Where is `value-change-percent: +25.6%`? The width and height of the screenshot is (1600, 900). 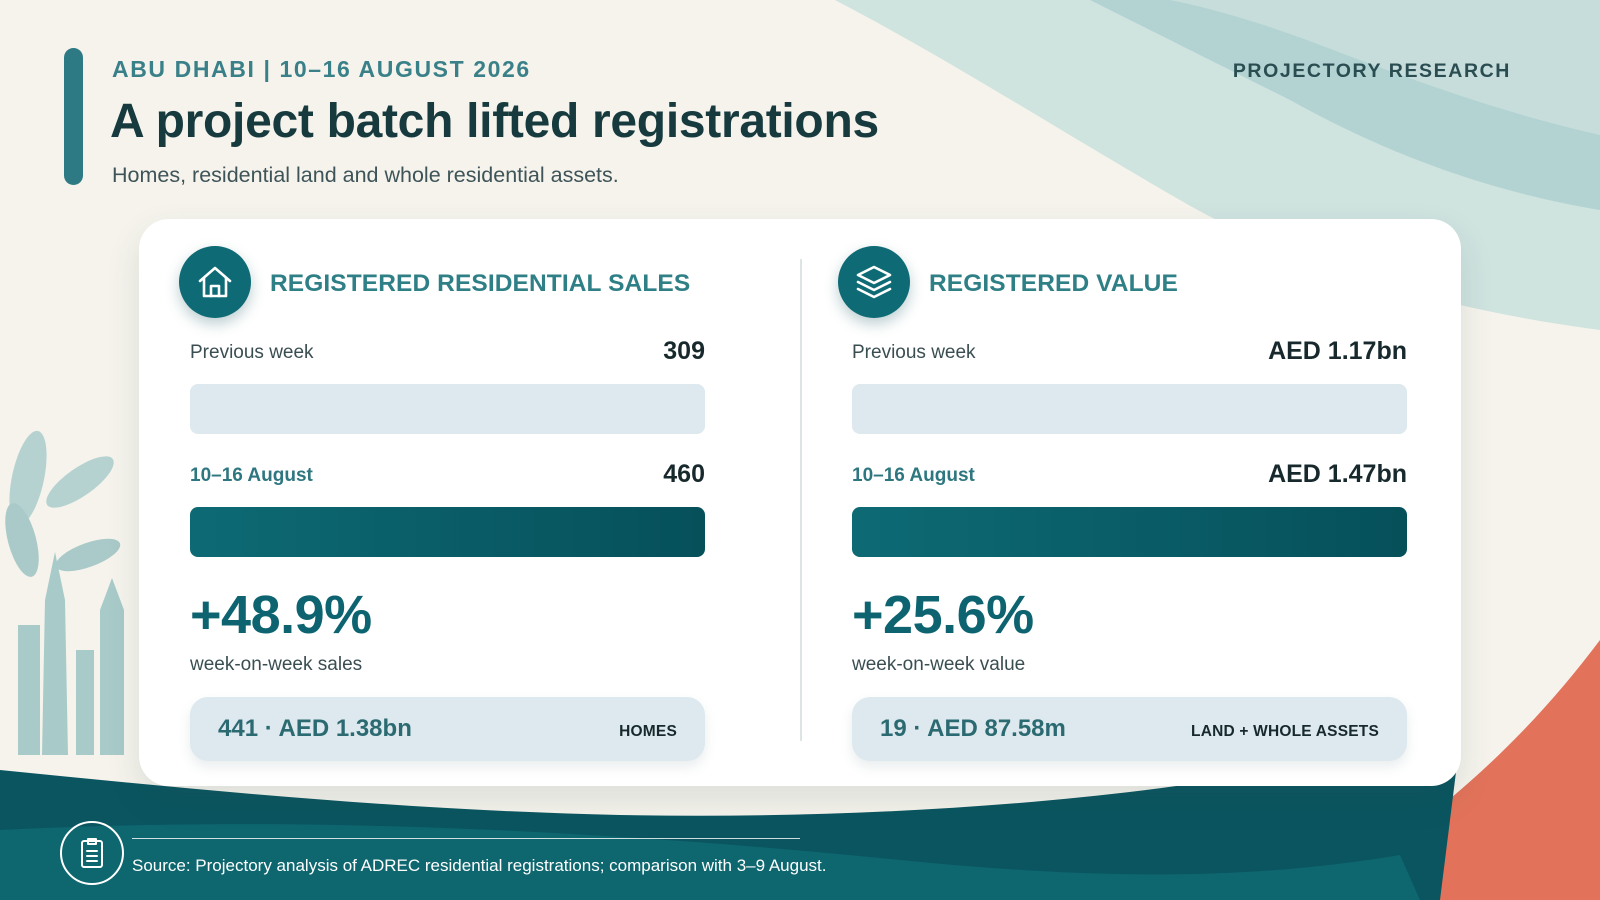
value-change-percent: +25.6% is located at coordinates (943, 615).